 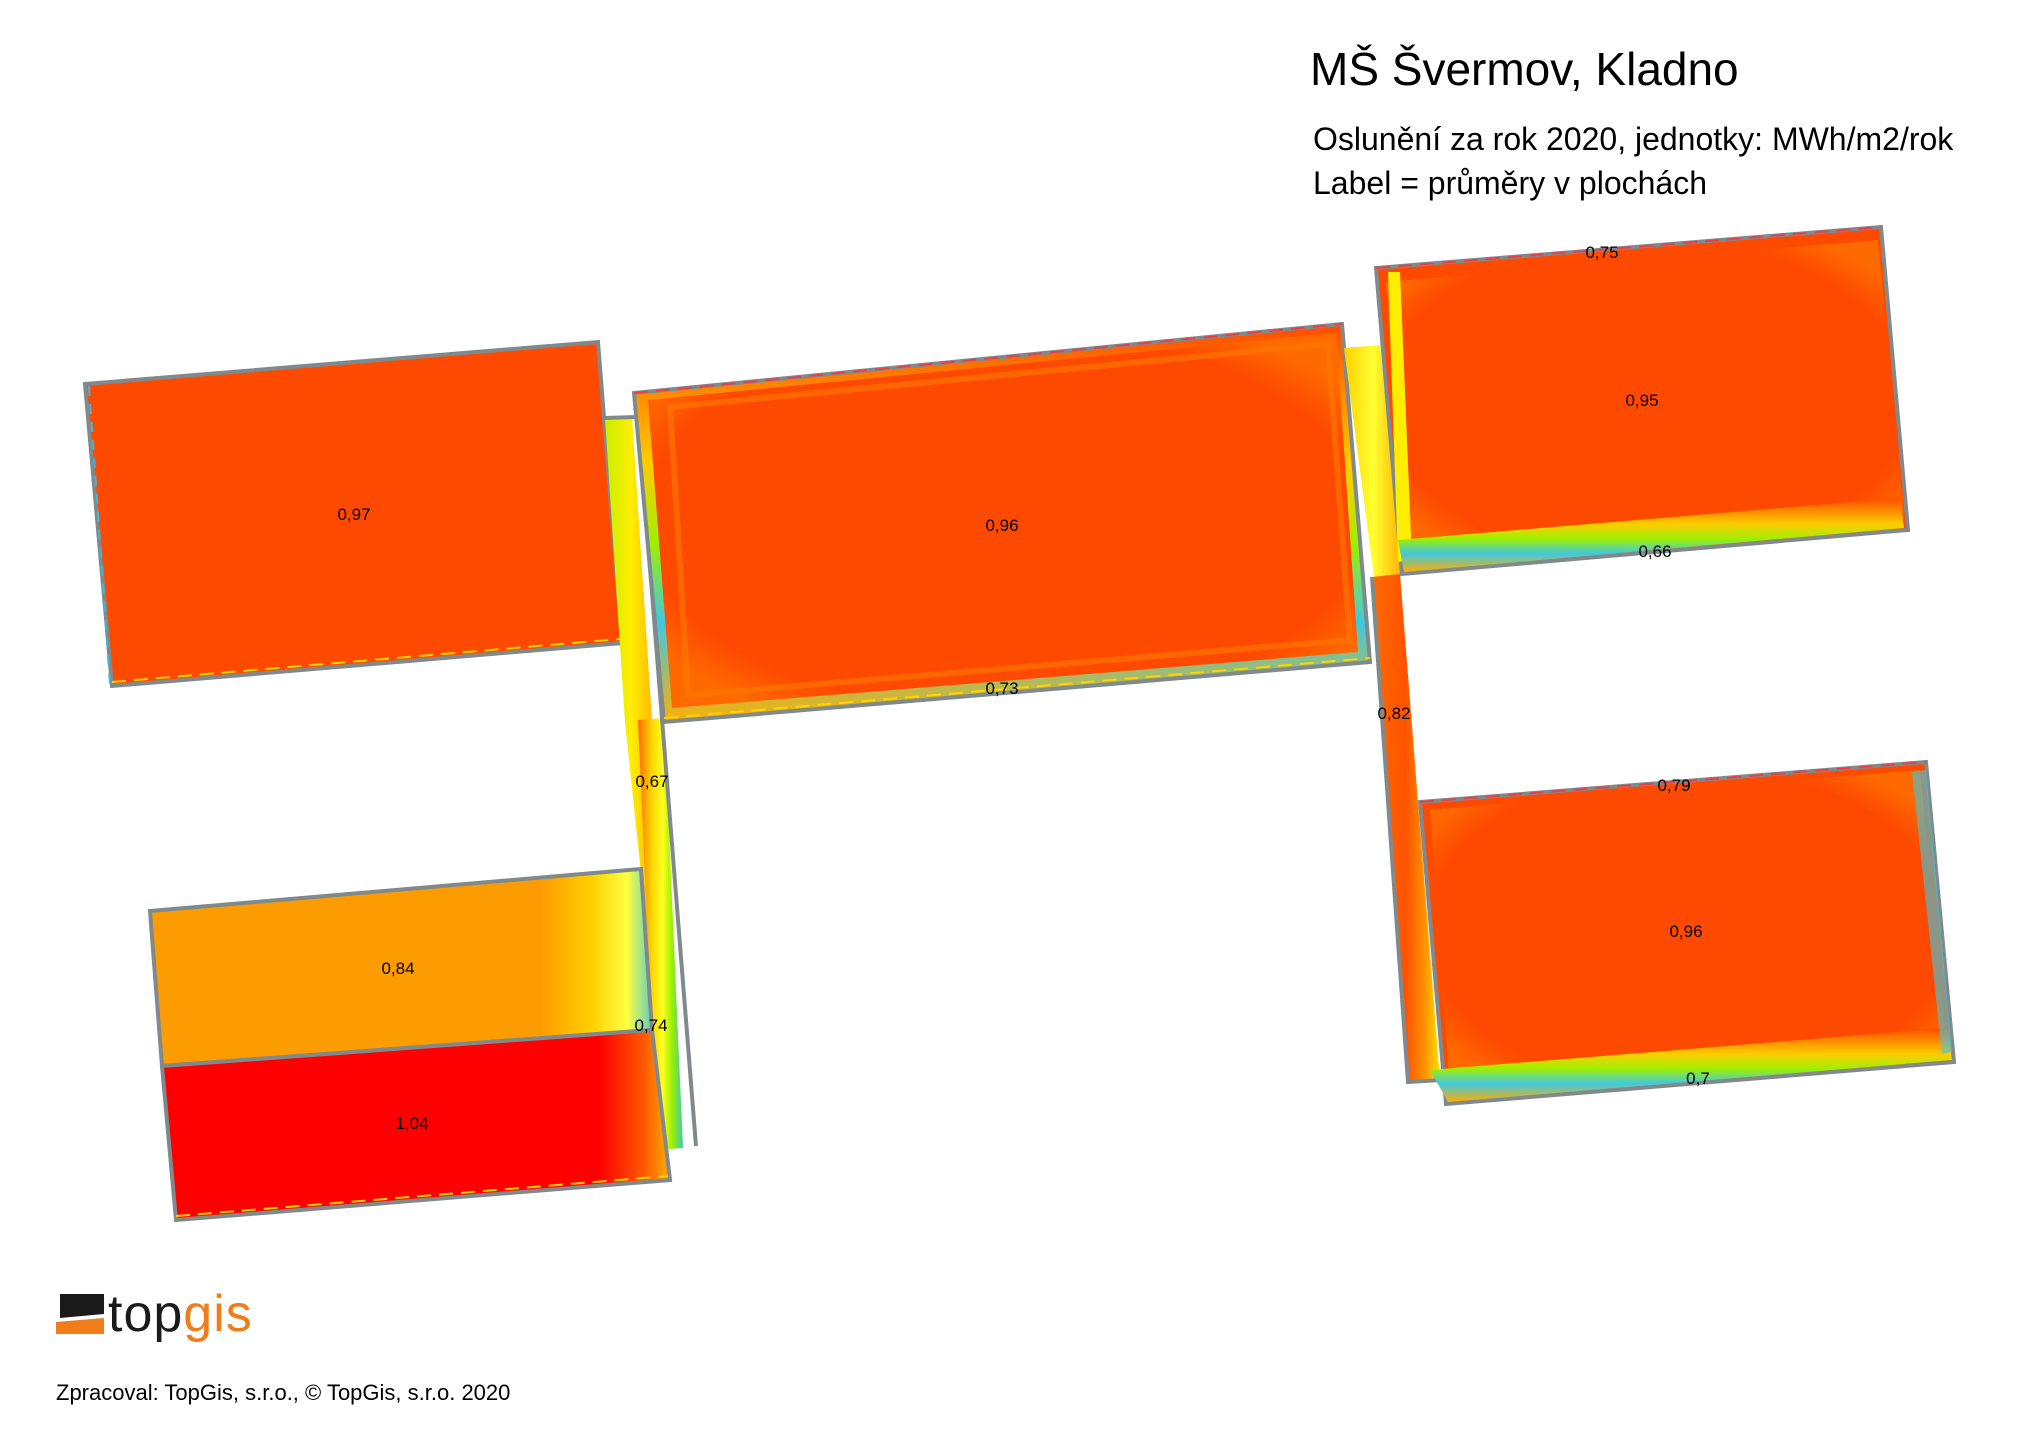 I want to click on roof-label: 0,95, so click(x=1641, y=400).